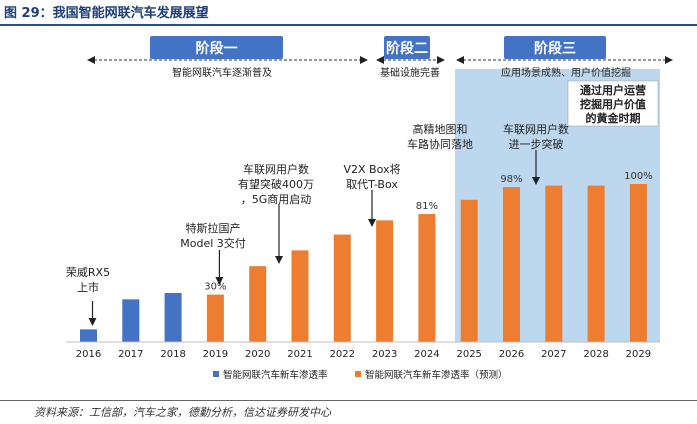 The width and height of the screenshot is (697, 424). I want to click on golden-period-line: 通过用户运营, so click(613, 90).